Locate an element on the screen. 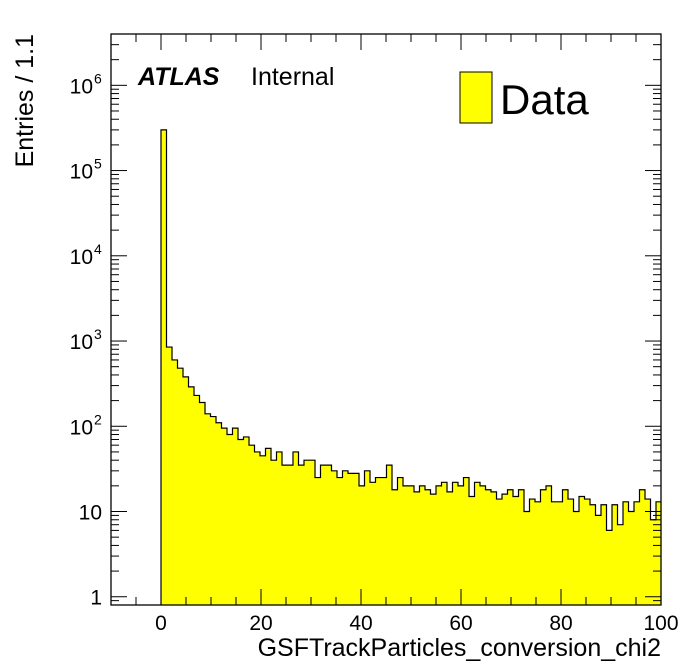 This screenshot has width=696, height=672. y-tick-label: 1 is located at coordinates (96, 598).